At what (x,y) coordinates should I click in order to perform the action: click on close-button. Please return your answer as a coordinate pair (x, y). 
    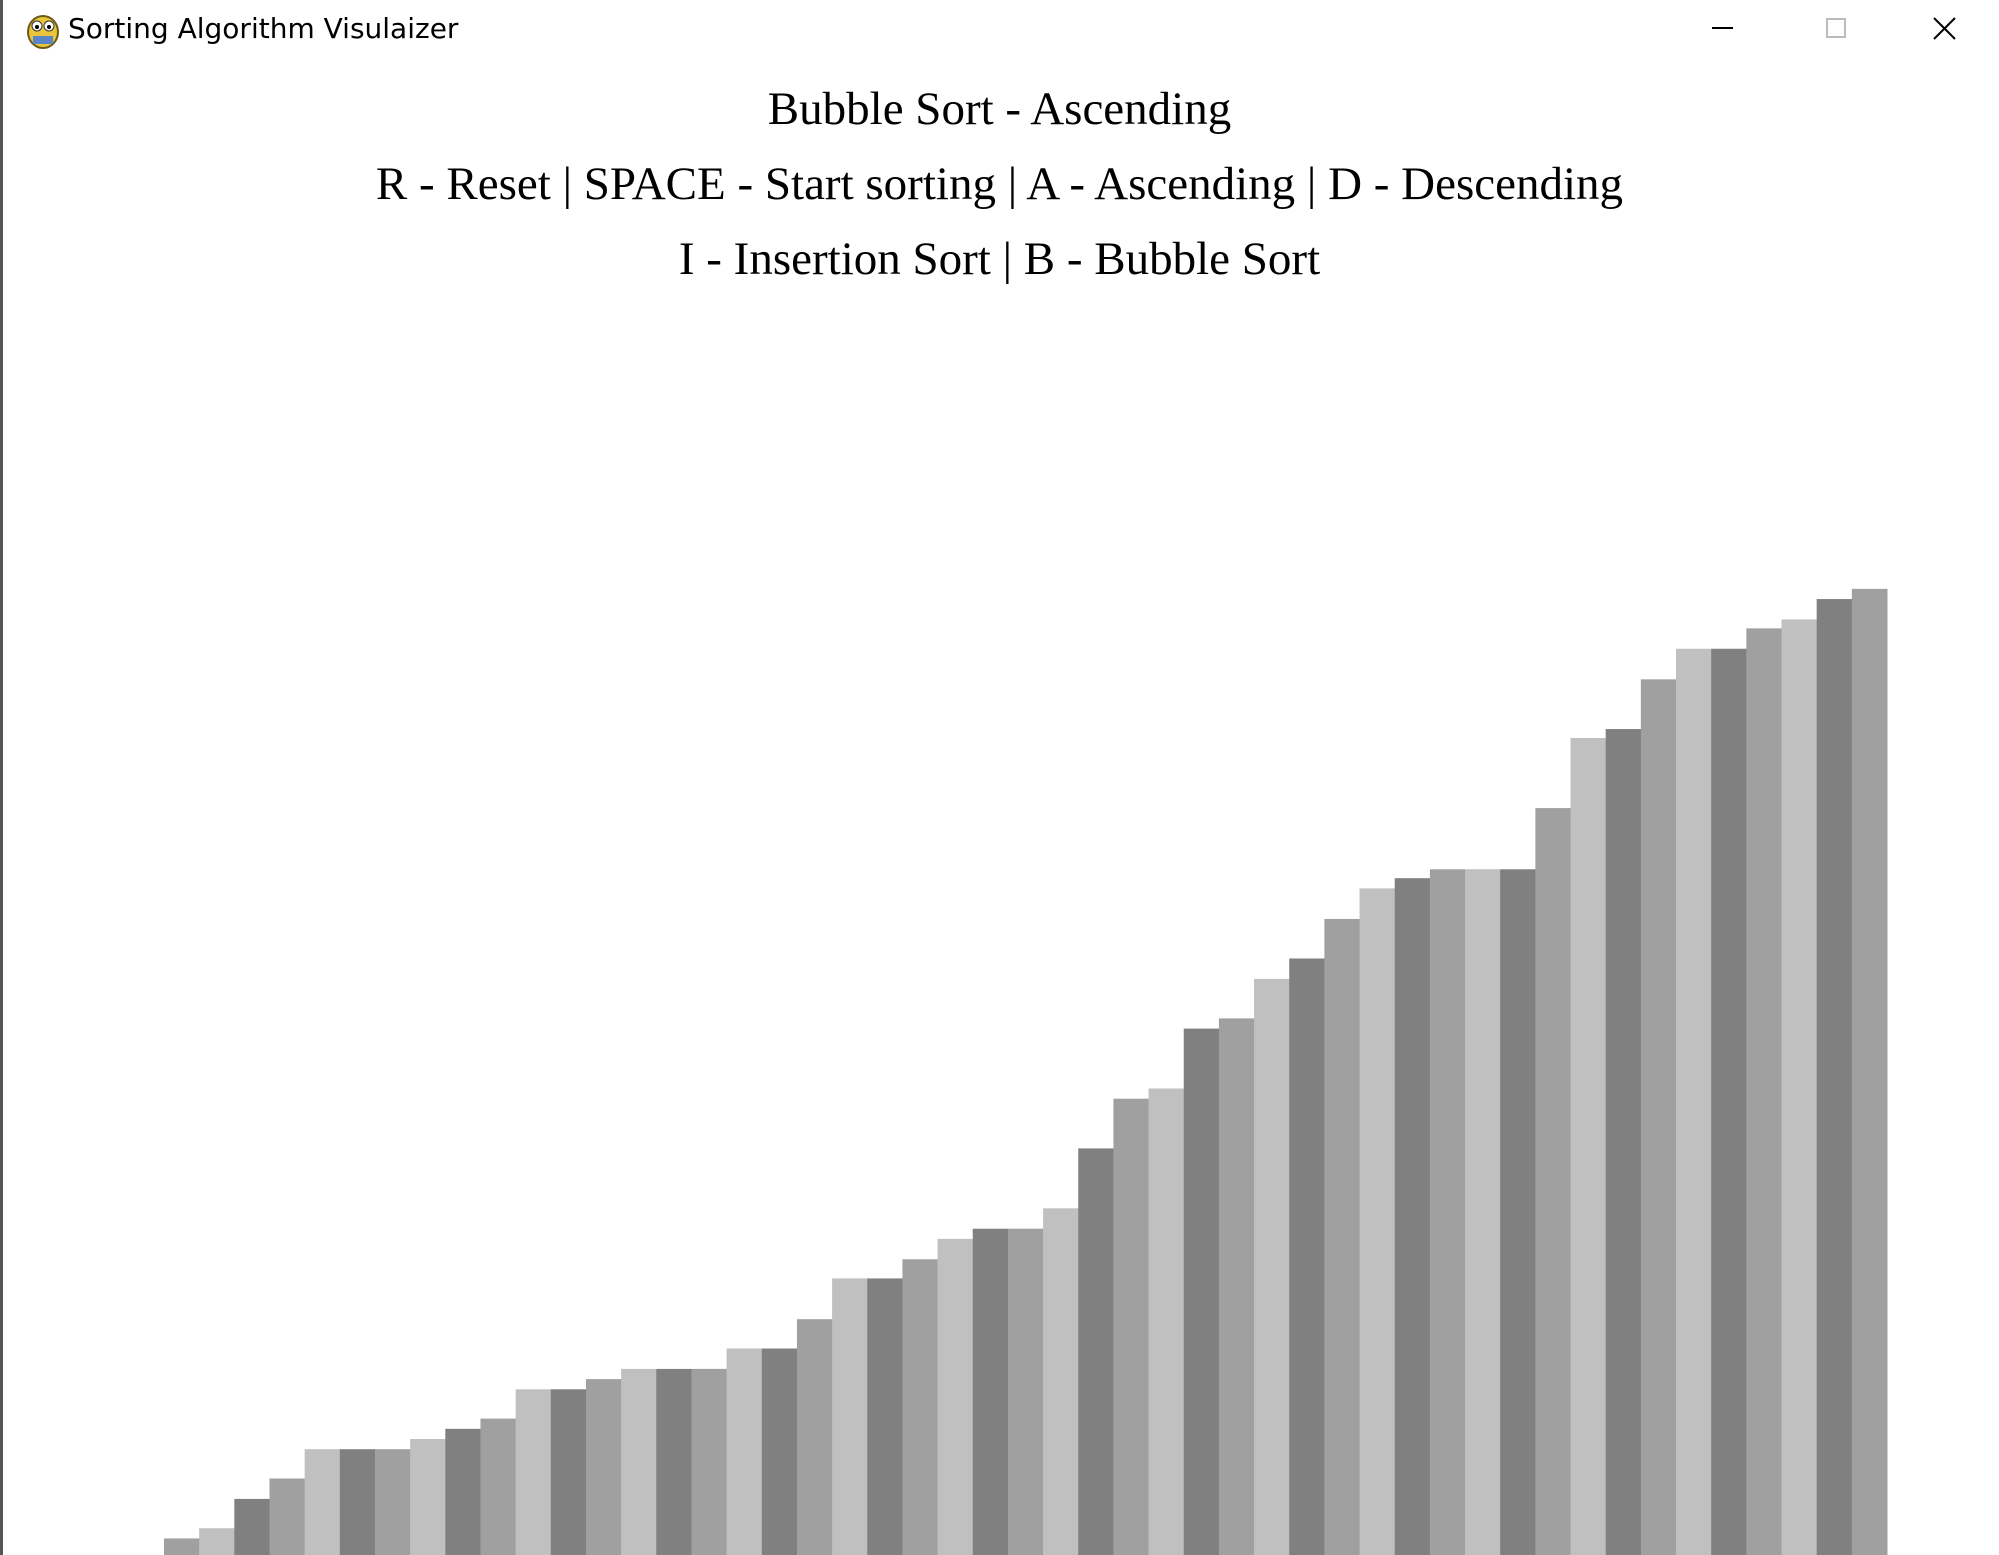
    Looking at the image, I should click on (1944, 30).